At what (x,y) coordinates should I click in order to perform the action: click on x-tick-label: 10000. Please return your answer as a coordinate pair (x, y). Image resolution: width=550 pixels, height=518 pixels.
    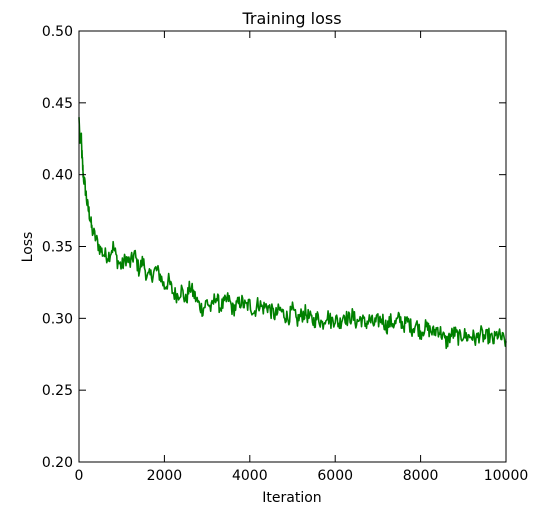
    Looking at the image, I should click on (506, 476).